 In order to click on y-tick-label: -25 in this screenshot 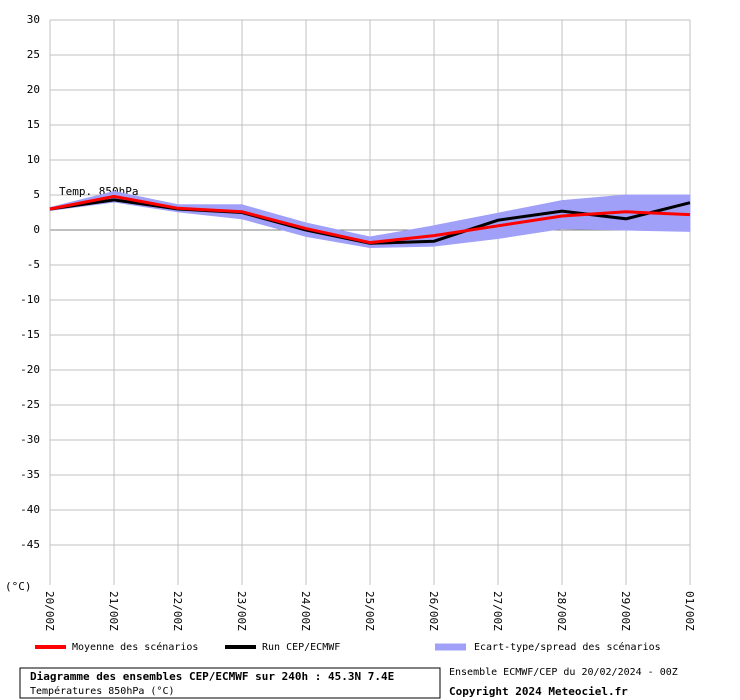, I will do `click(30, 404)`.